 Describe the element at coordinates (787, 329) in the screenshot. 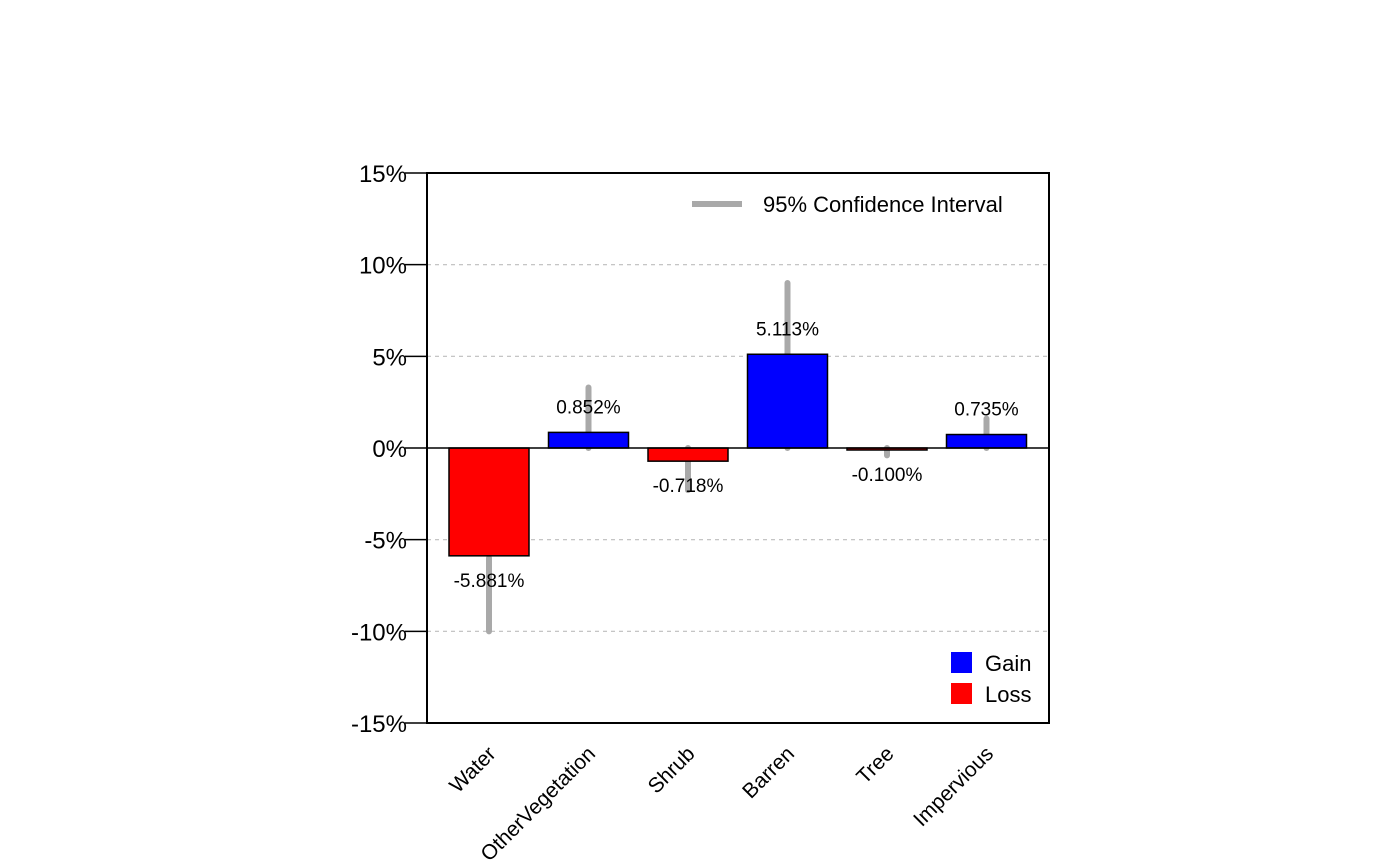

I see `data-label: 5.113%` at that location.